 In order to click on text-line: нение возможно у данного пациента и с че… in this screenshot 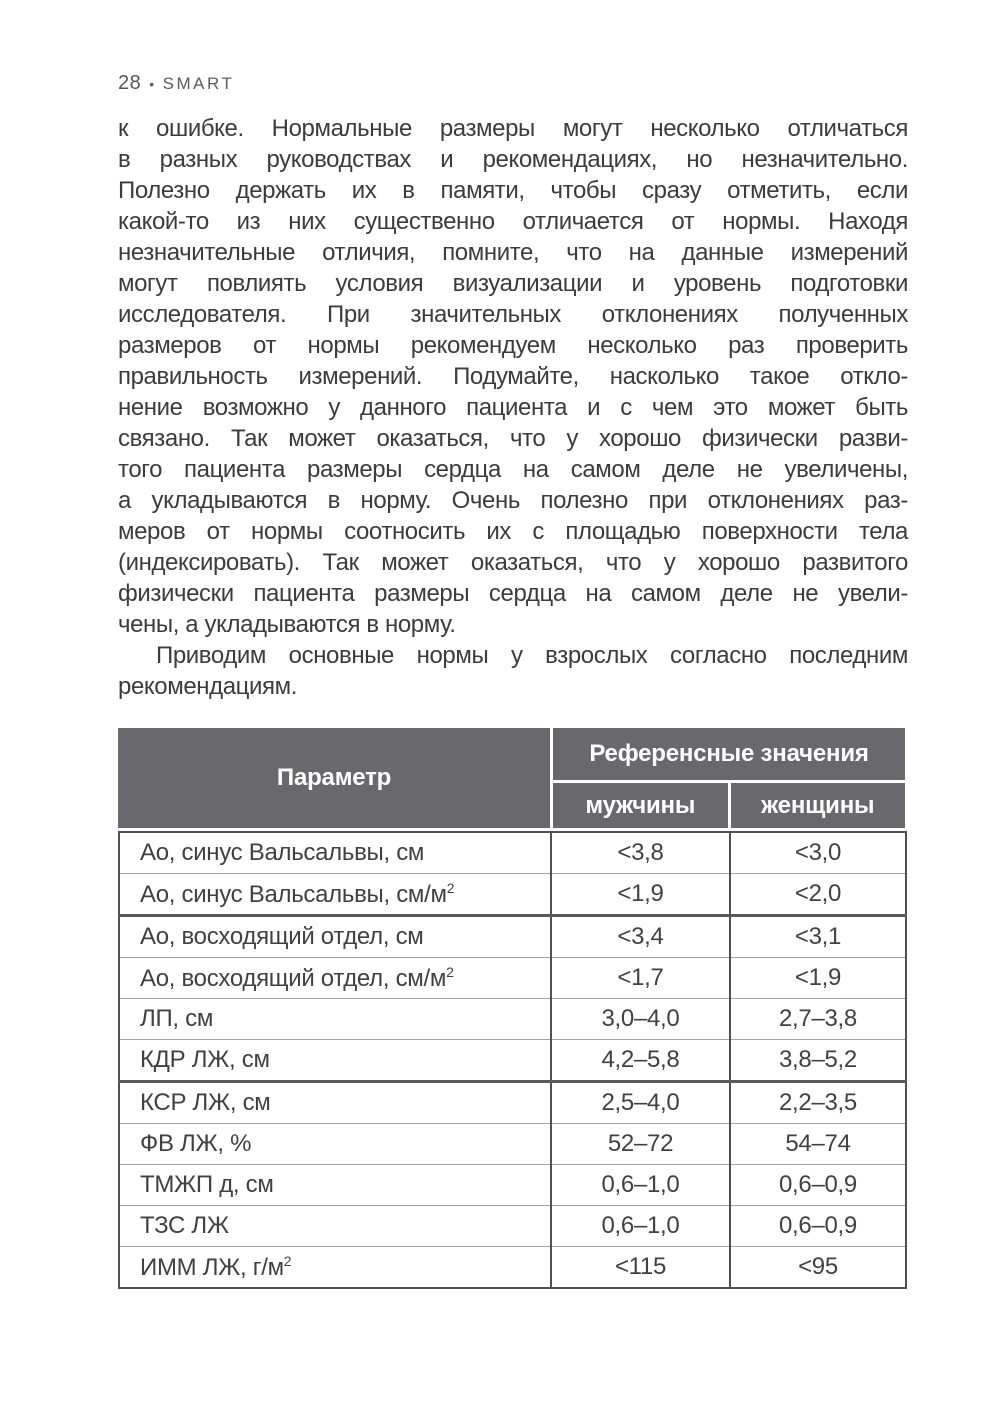, I will do `click(513, 407)`.